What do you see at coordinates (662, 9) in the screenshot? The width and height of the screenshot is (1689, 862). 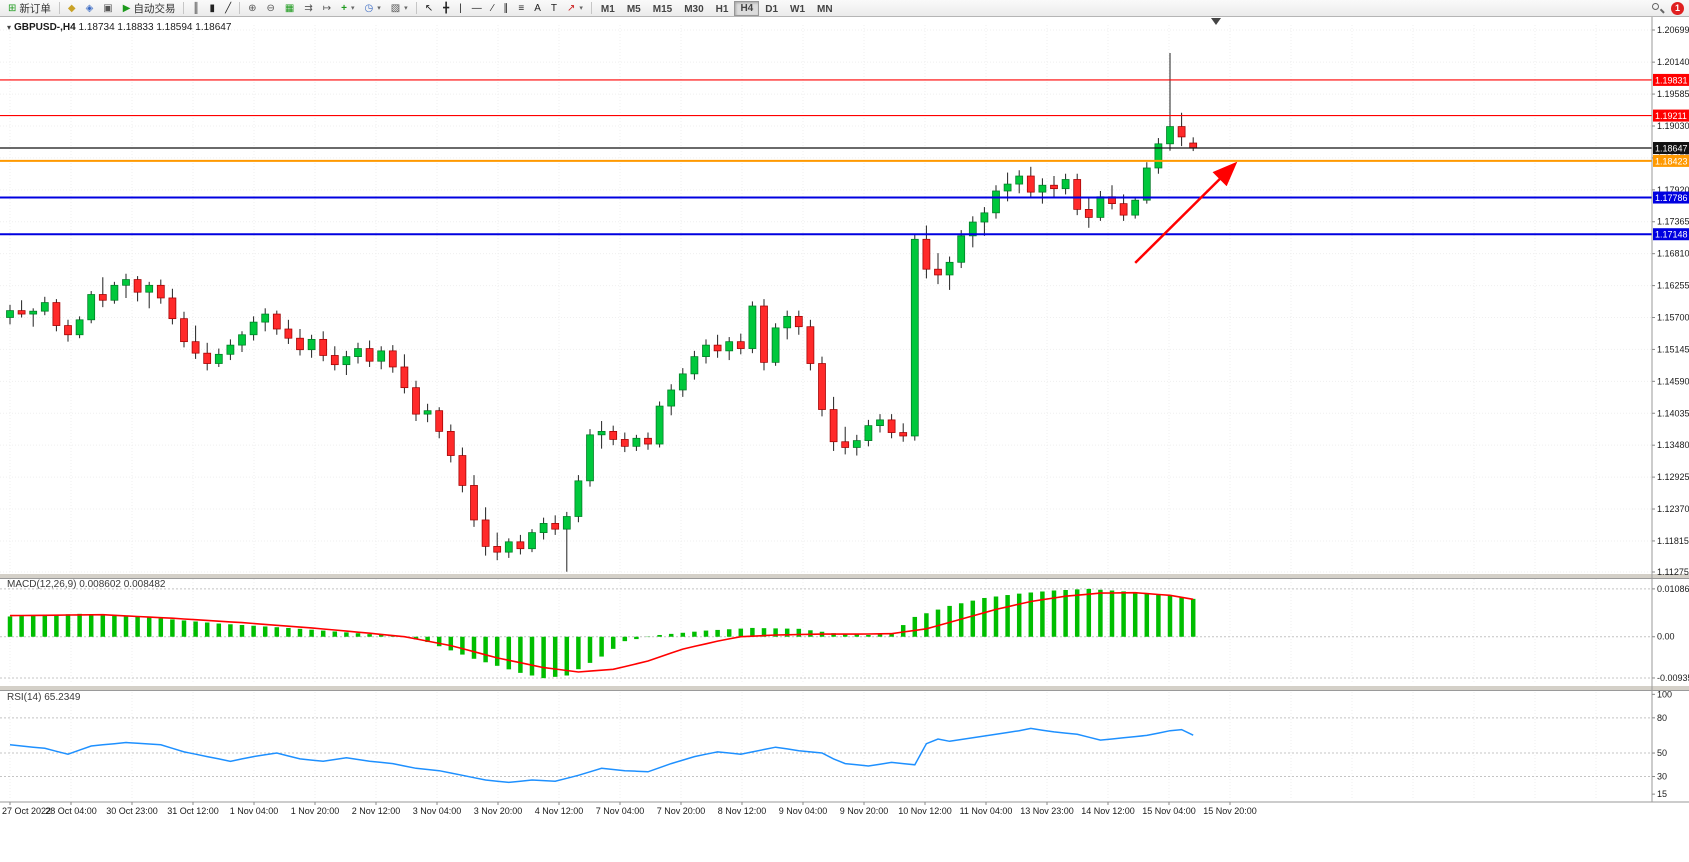 I see `timeframe-m15-button: M15` at bounding box center [662, 9].